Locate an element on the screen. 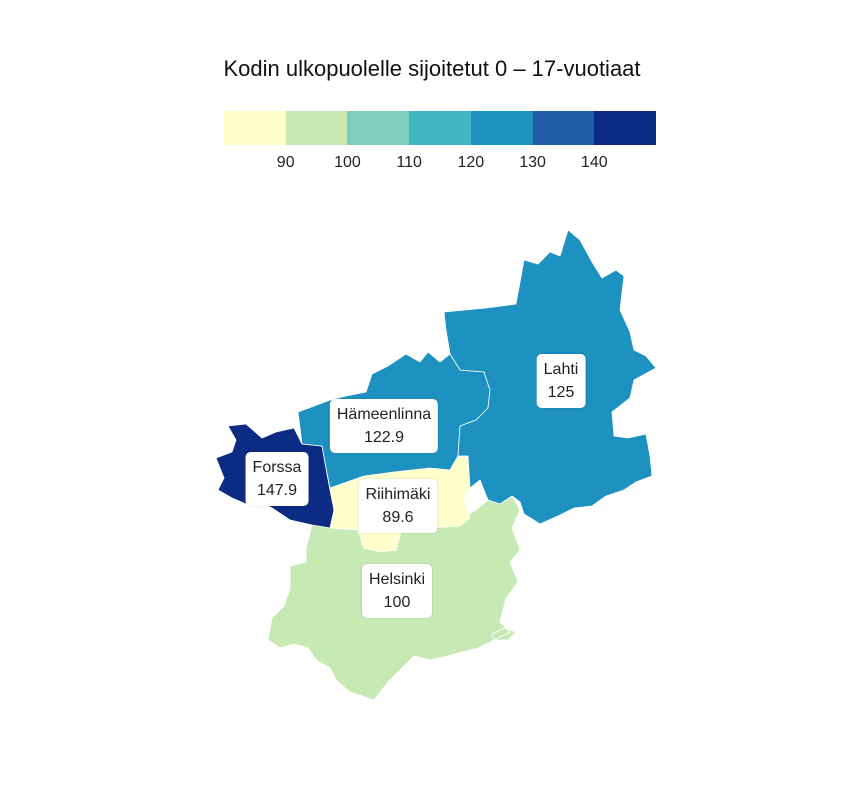 The height and width of the screenshot is (792, 864). legend-tick-110: 110 is located at coordinates (409, 162).